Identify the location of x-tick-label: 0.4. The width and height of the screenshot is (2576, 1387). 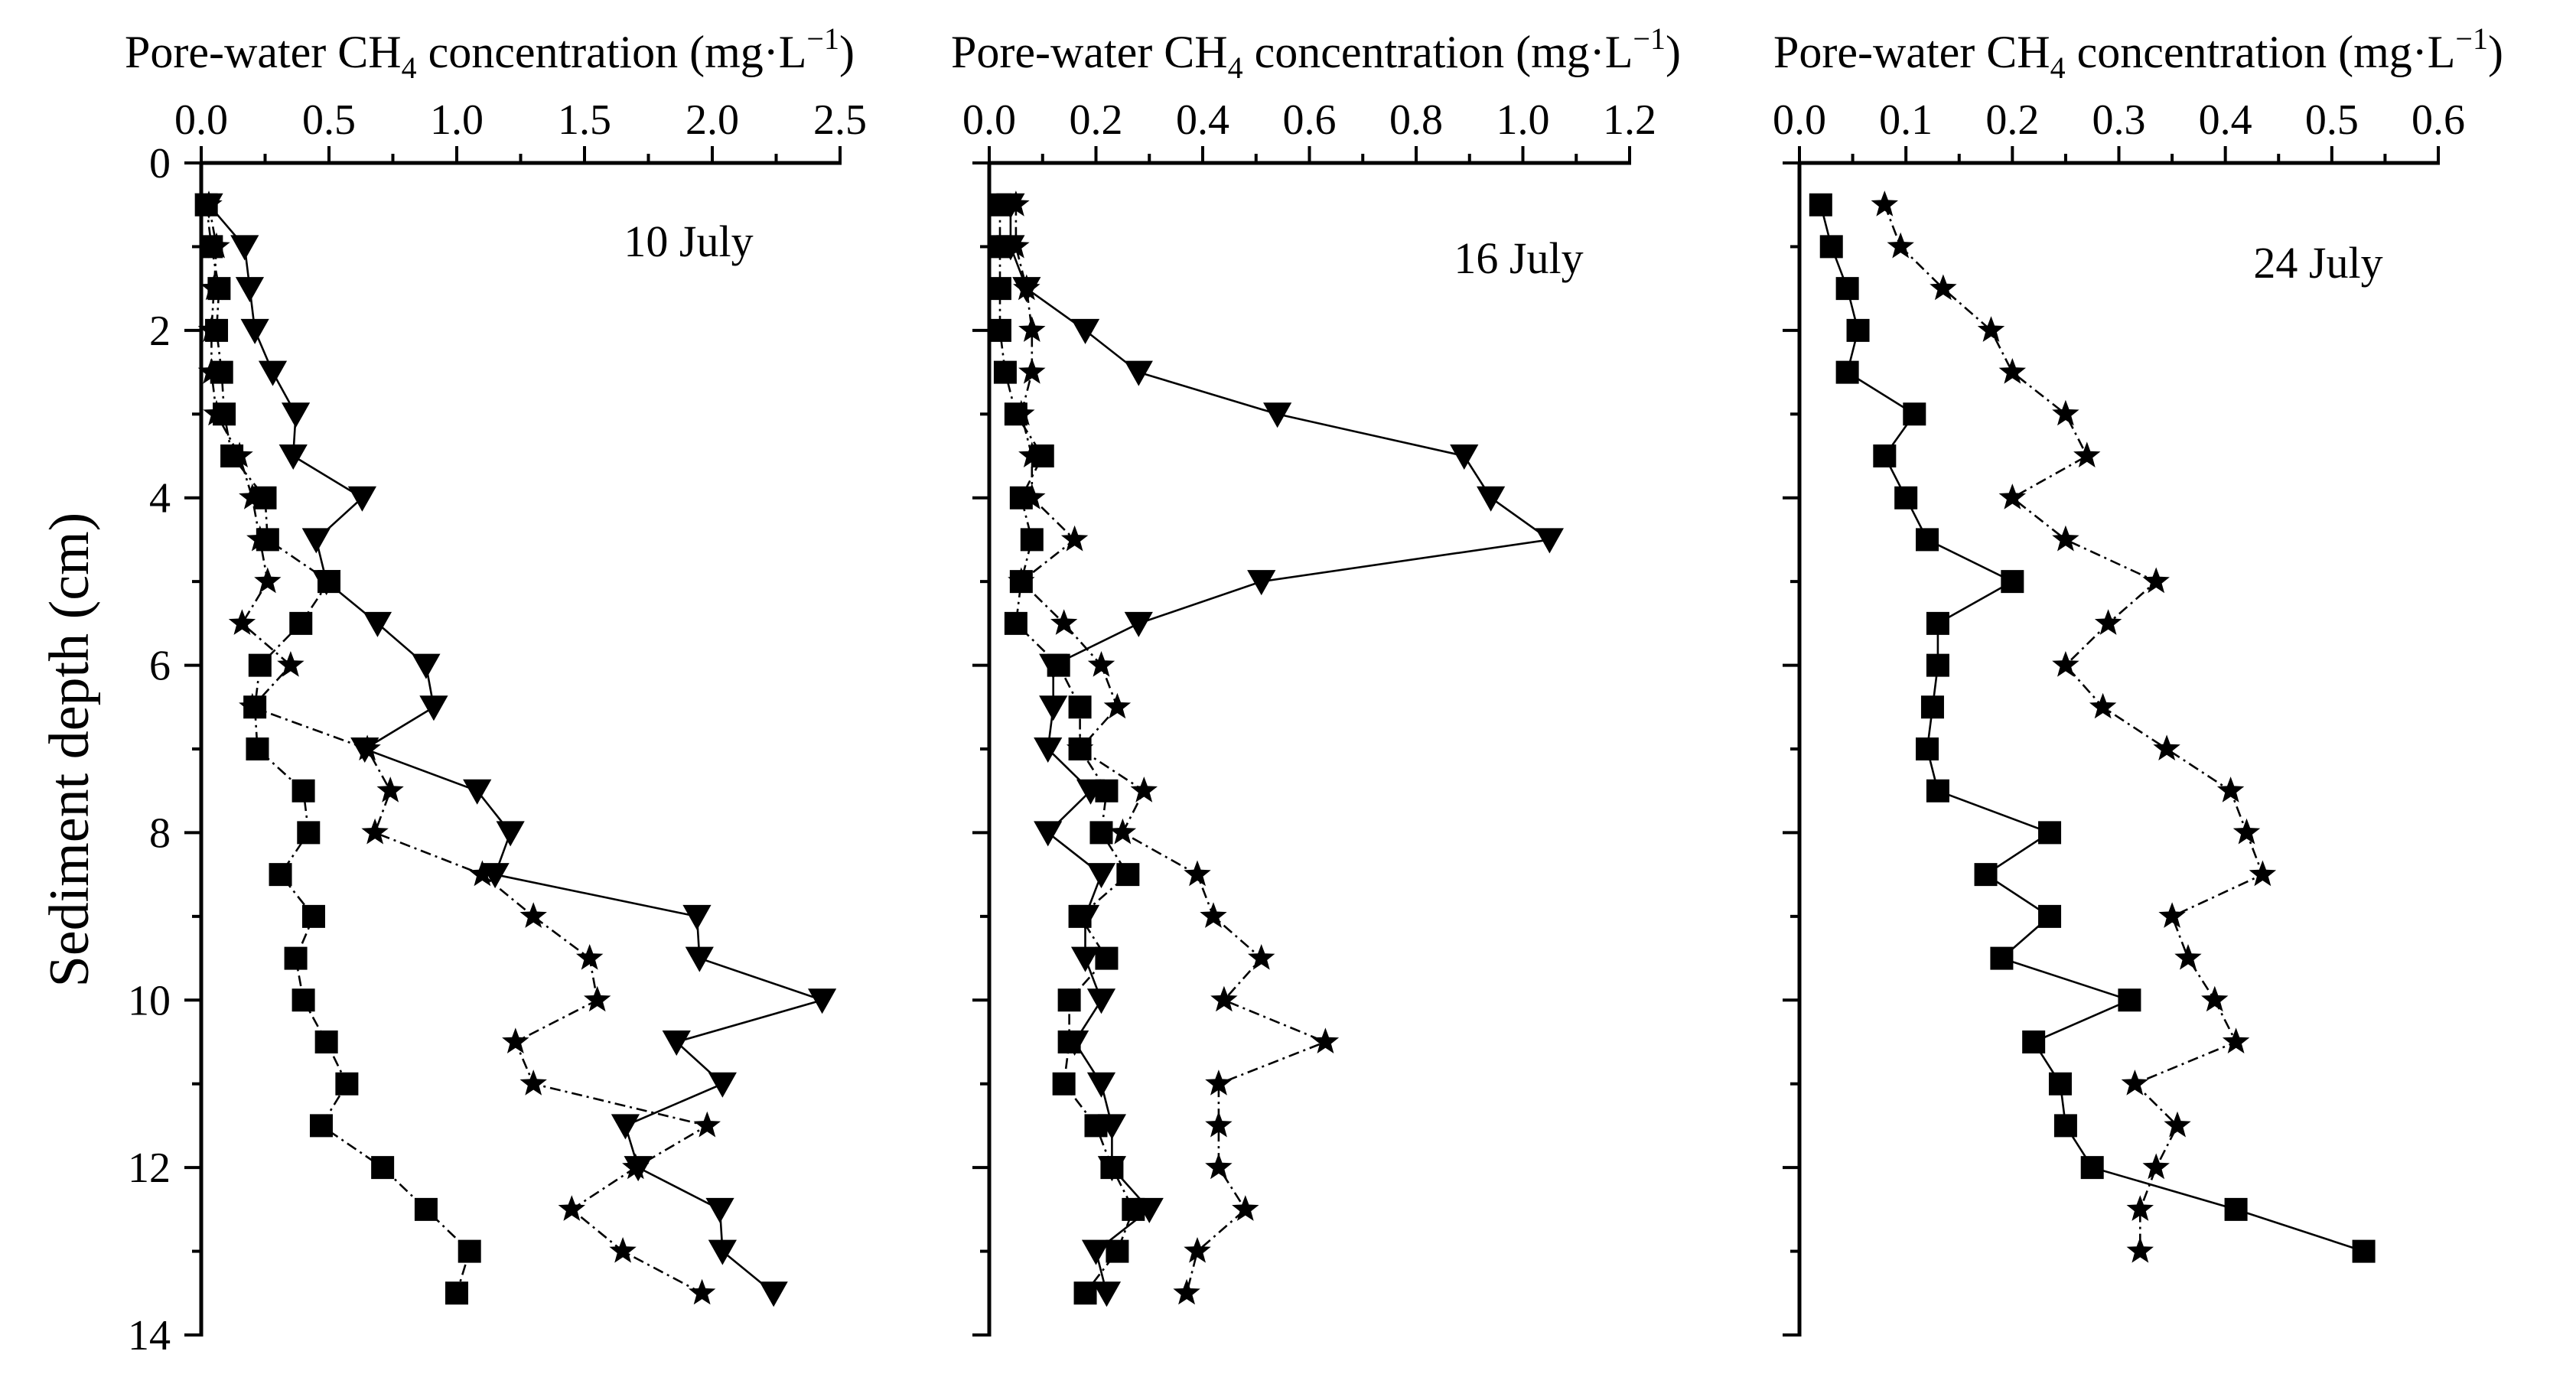
(2226, 120).